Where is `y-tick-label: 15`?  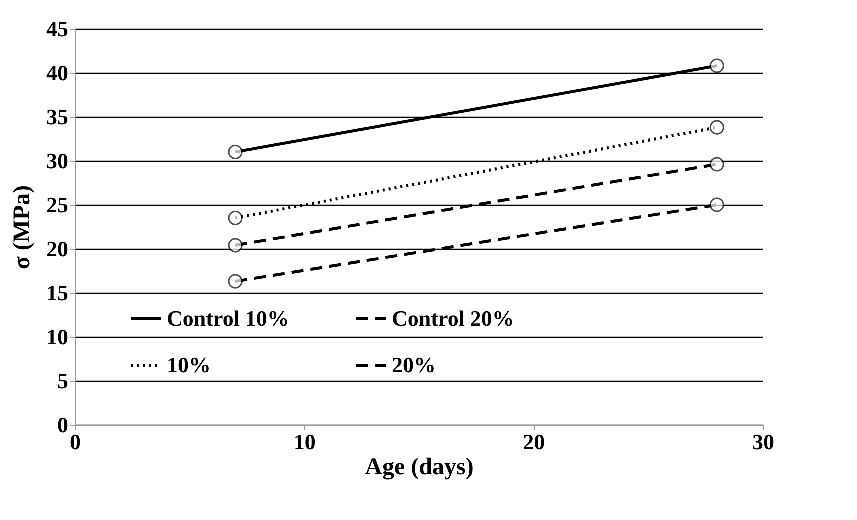 y-tick-label: 15 is located at coordinates (57, 293).